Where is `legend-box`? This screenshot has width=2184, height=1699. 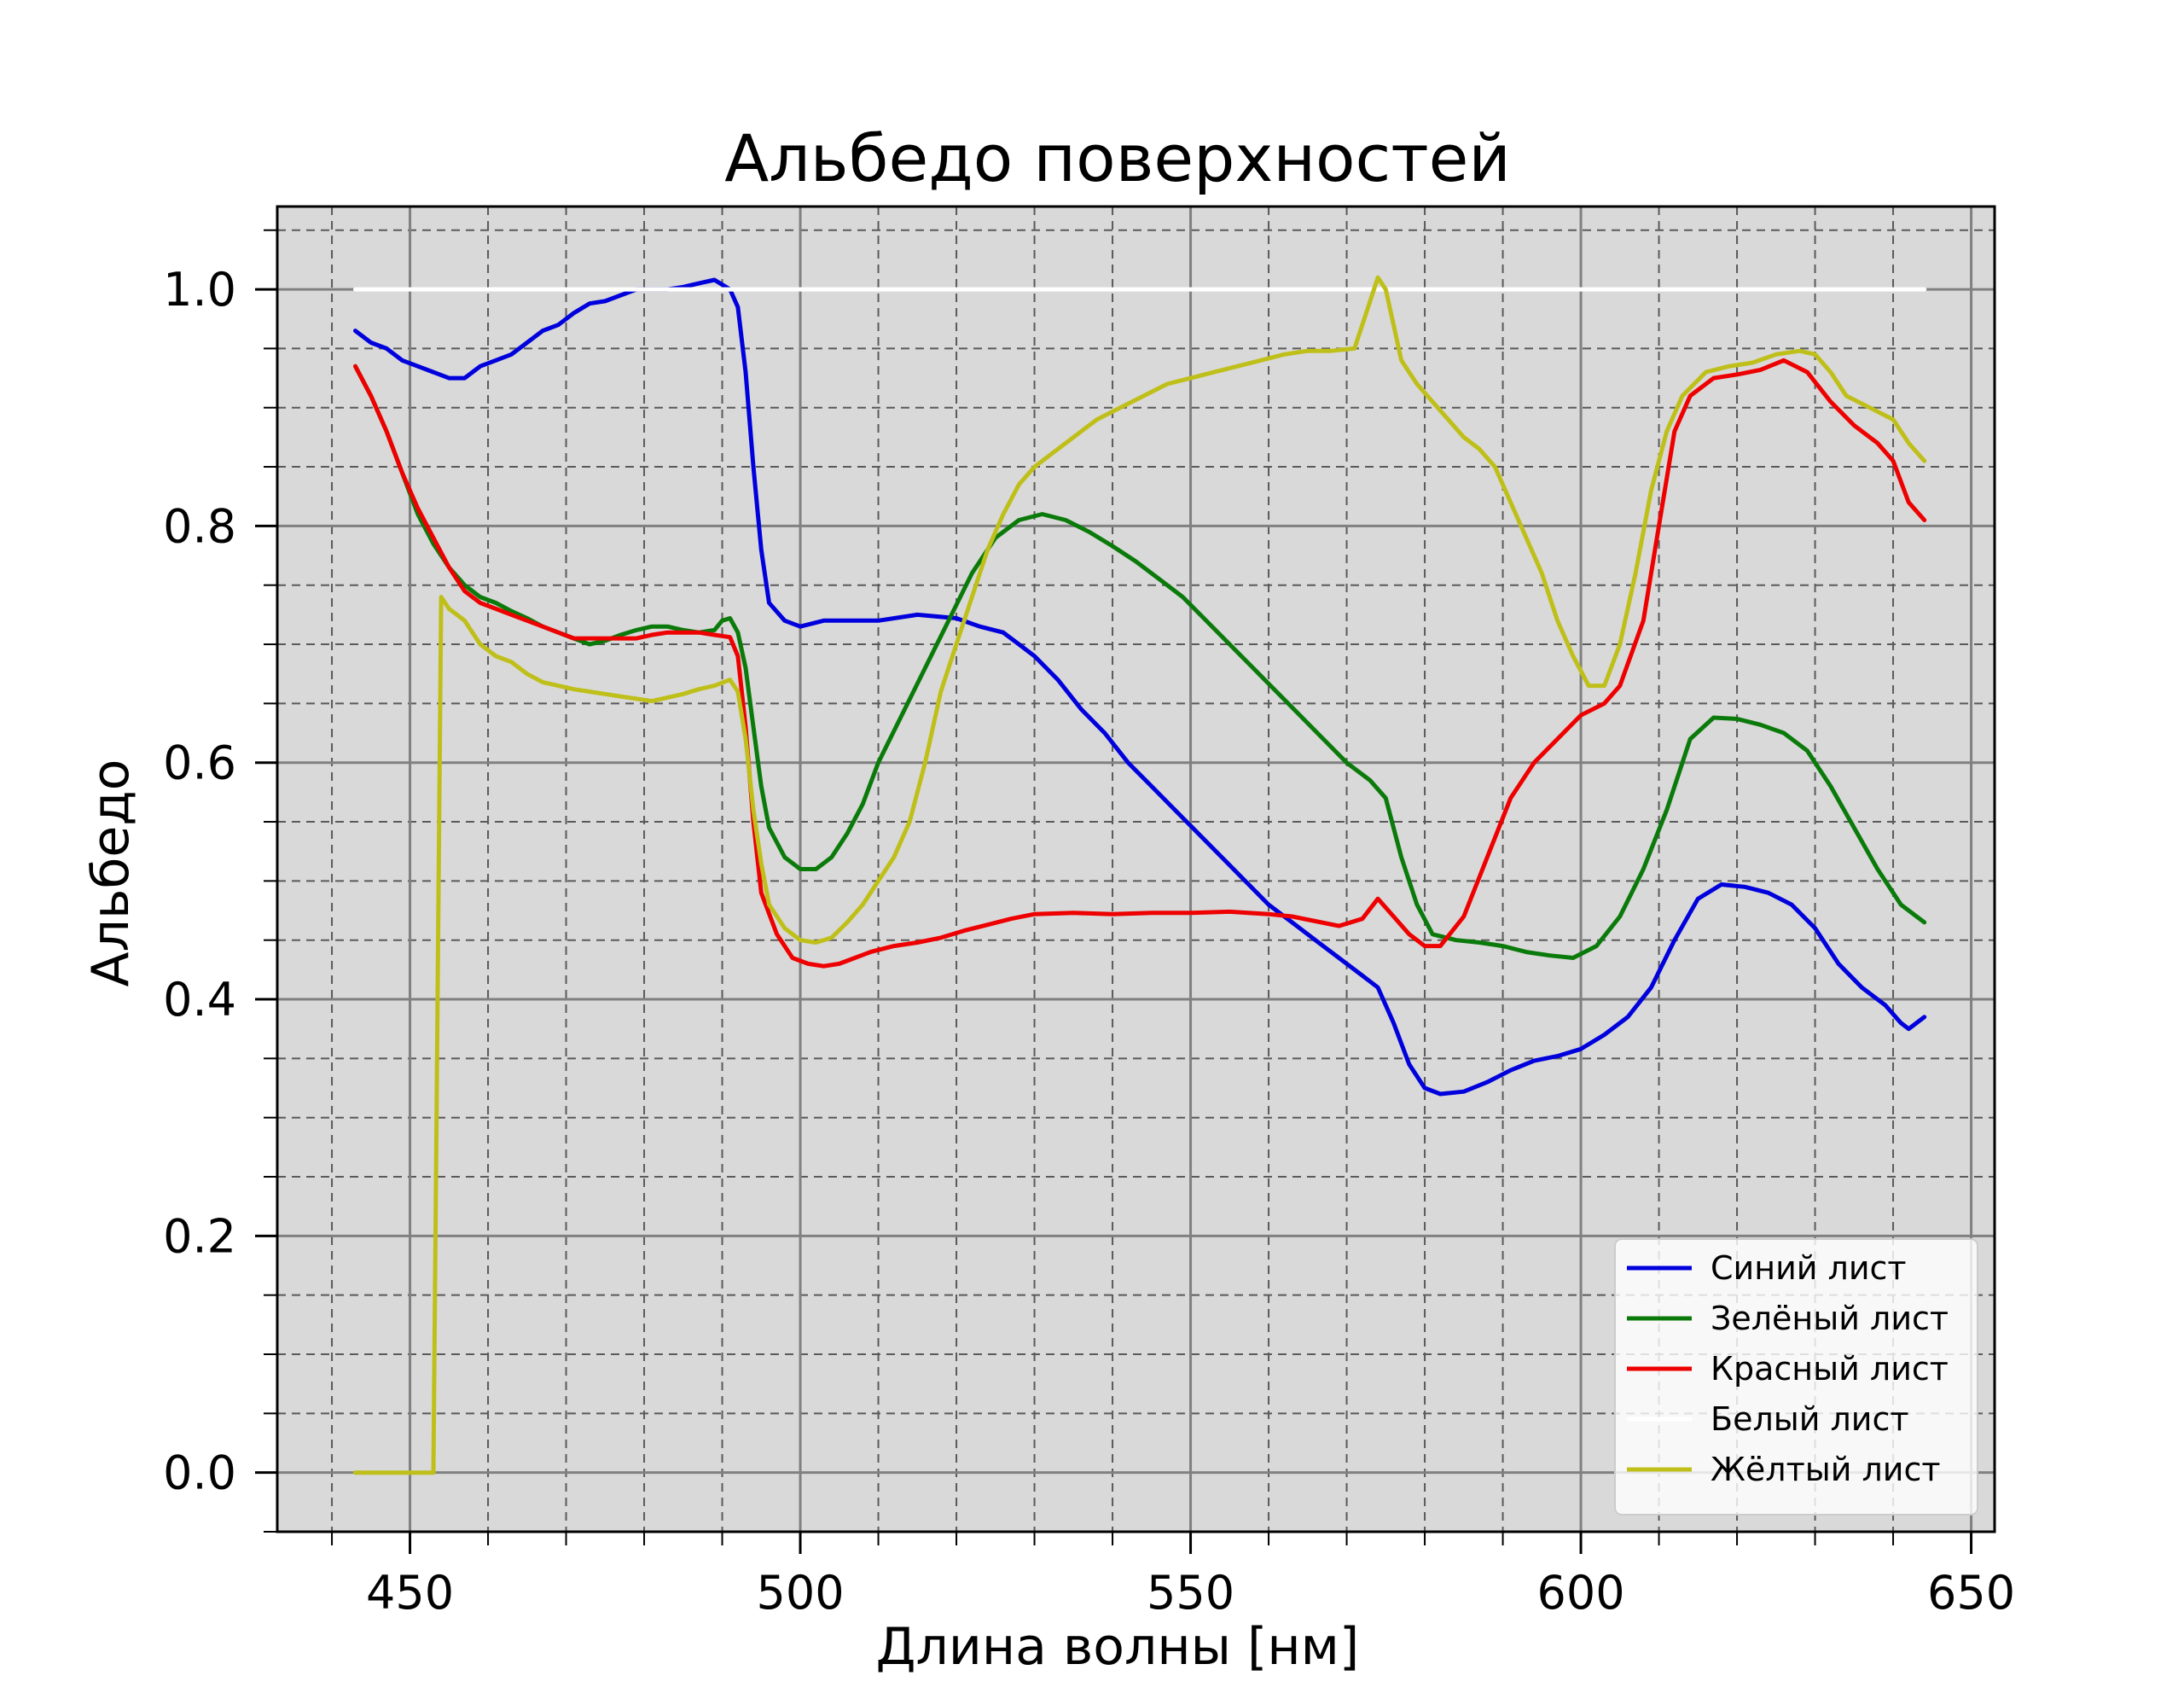 legend-box is located at coordinates (1796, 1377).